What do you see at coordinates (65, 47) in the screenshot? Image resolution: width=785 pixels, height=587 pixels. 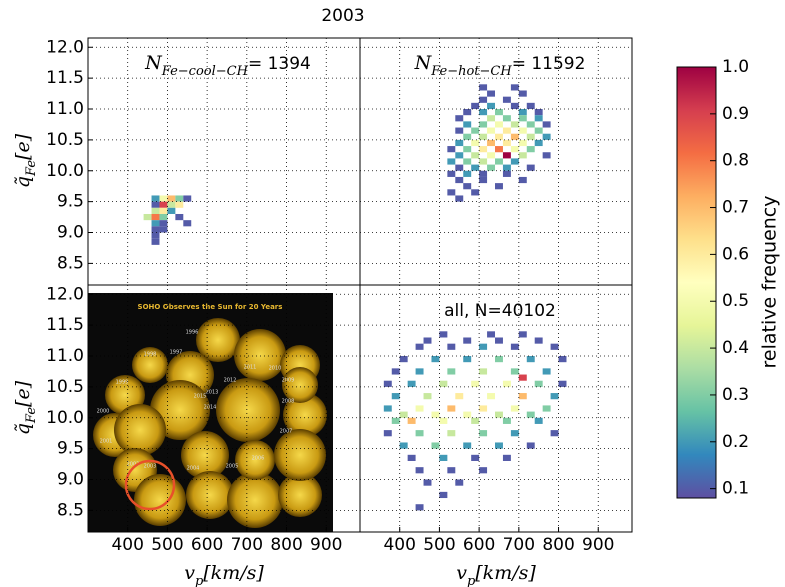 I see `y-tick-label: 12.0` at bounding box center [65, 47].